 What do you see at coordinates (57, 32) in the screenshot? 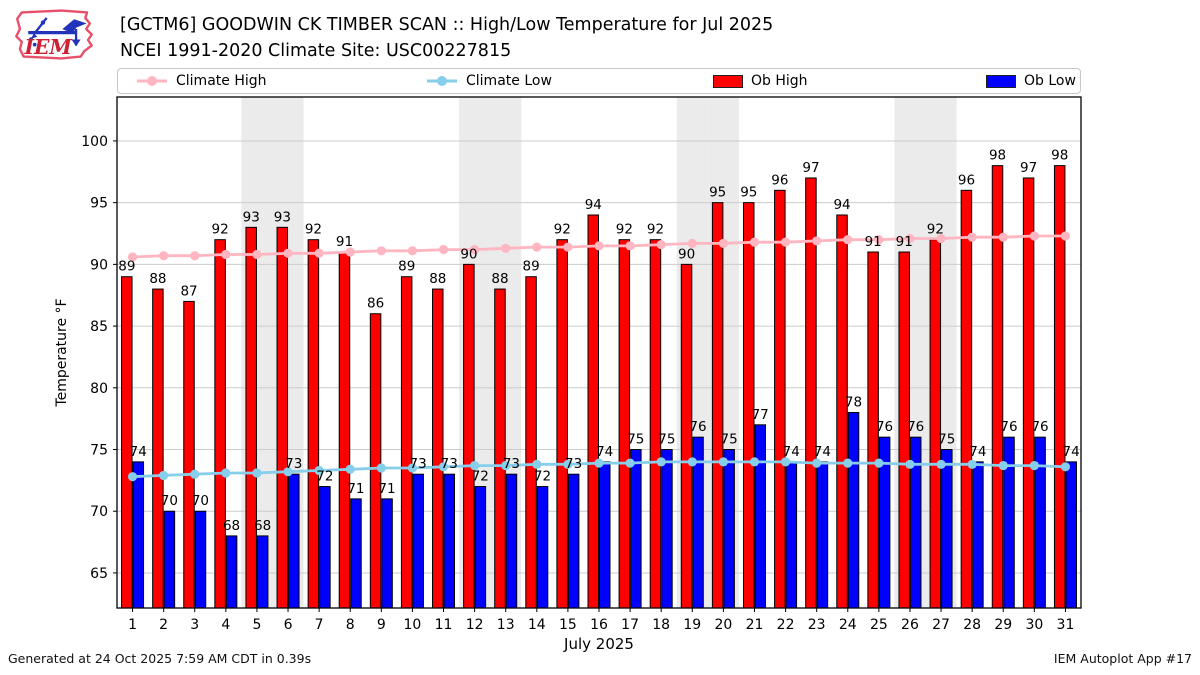
I see `weathervane-icon` at bounding box center [57, 32].